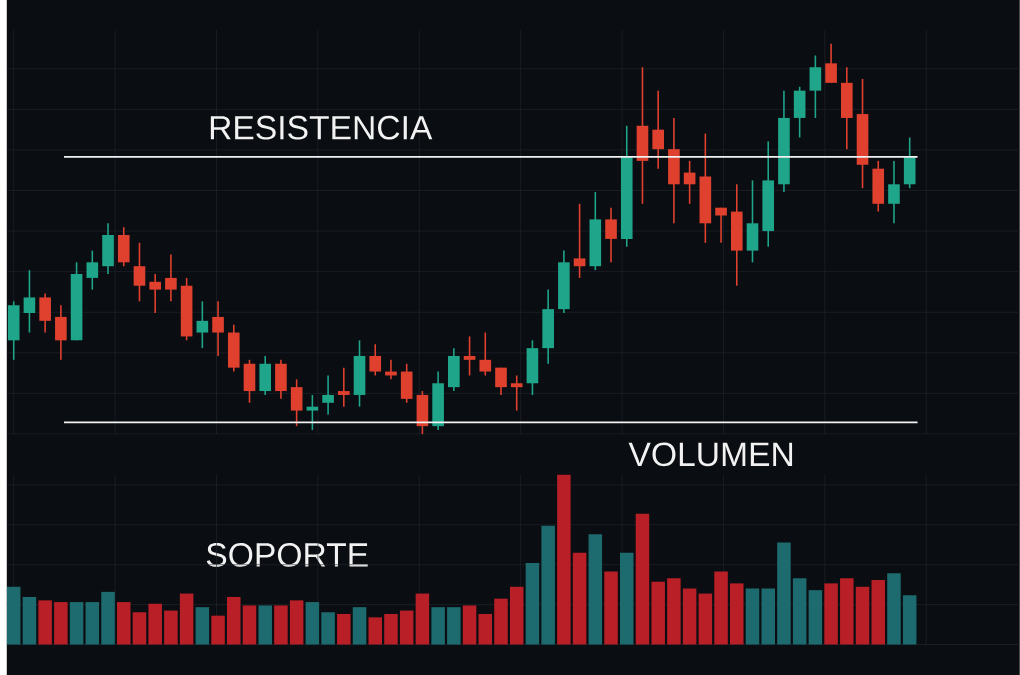 Image resolution: width=1020 pixels, height=675 pixels. I want to click on ref-line-label: RESISTENCIA, so click(321, 127).